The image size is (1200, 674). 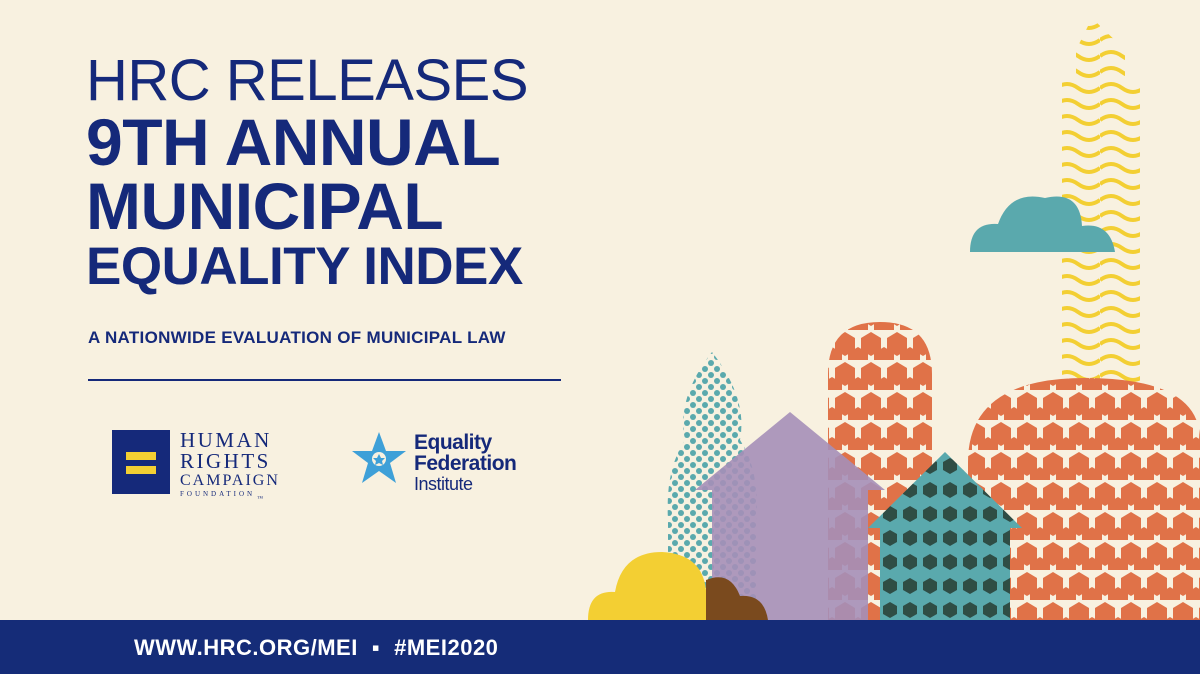 What do you see at coordinates (446, 647) in the screenshot?
I see `footer-hashtag: #MEI2020` at bounding box center [446, 647].